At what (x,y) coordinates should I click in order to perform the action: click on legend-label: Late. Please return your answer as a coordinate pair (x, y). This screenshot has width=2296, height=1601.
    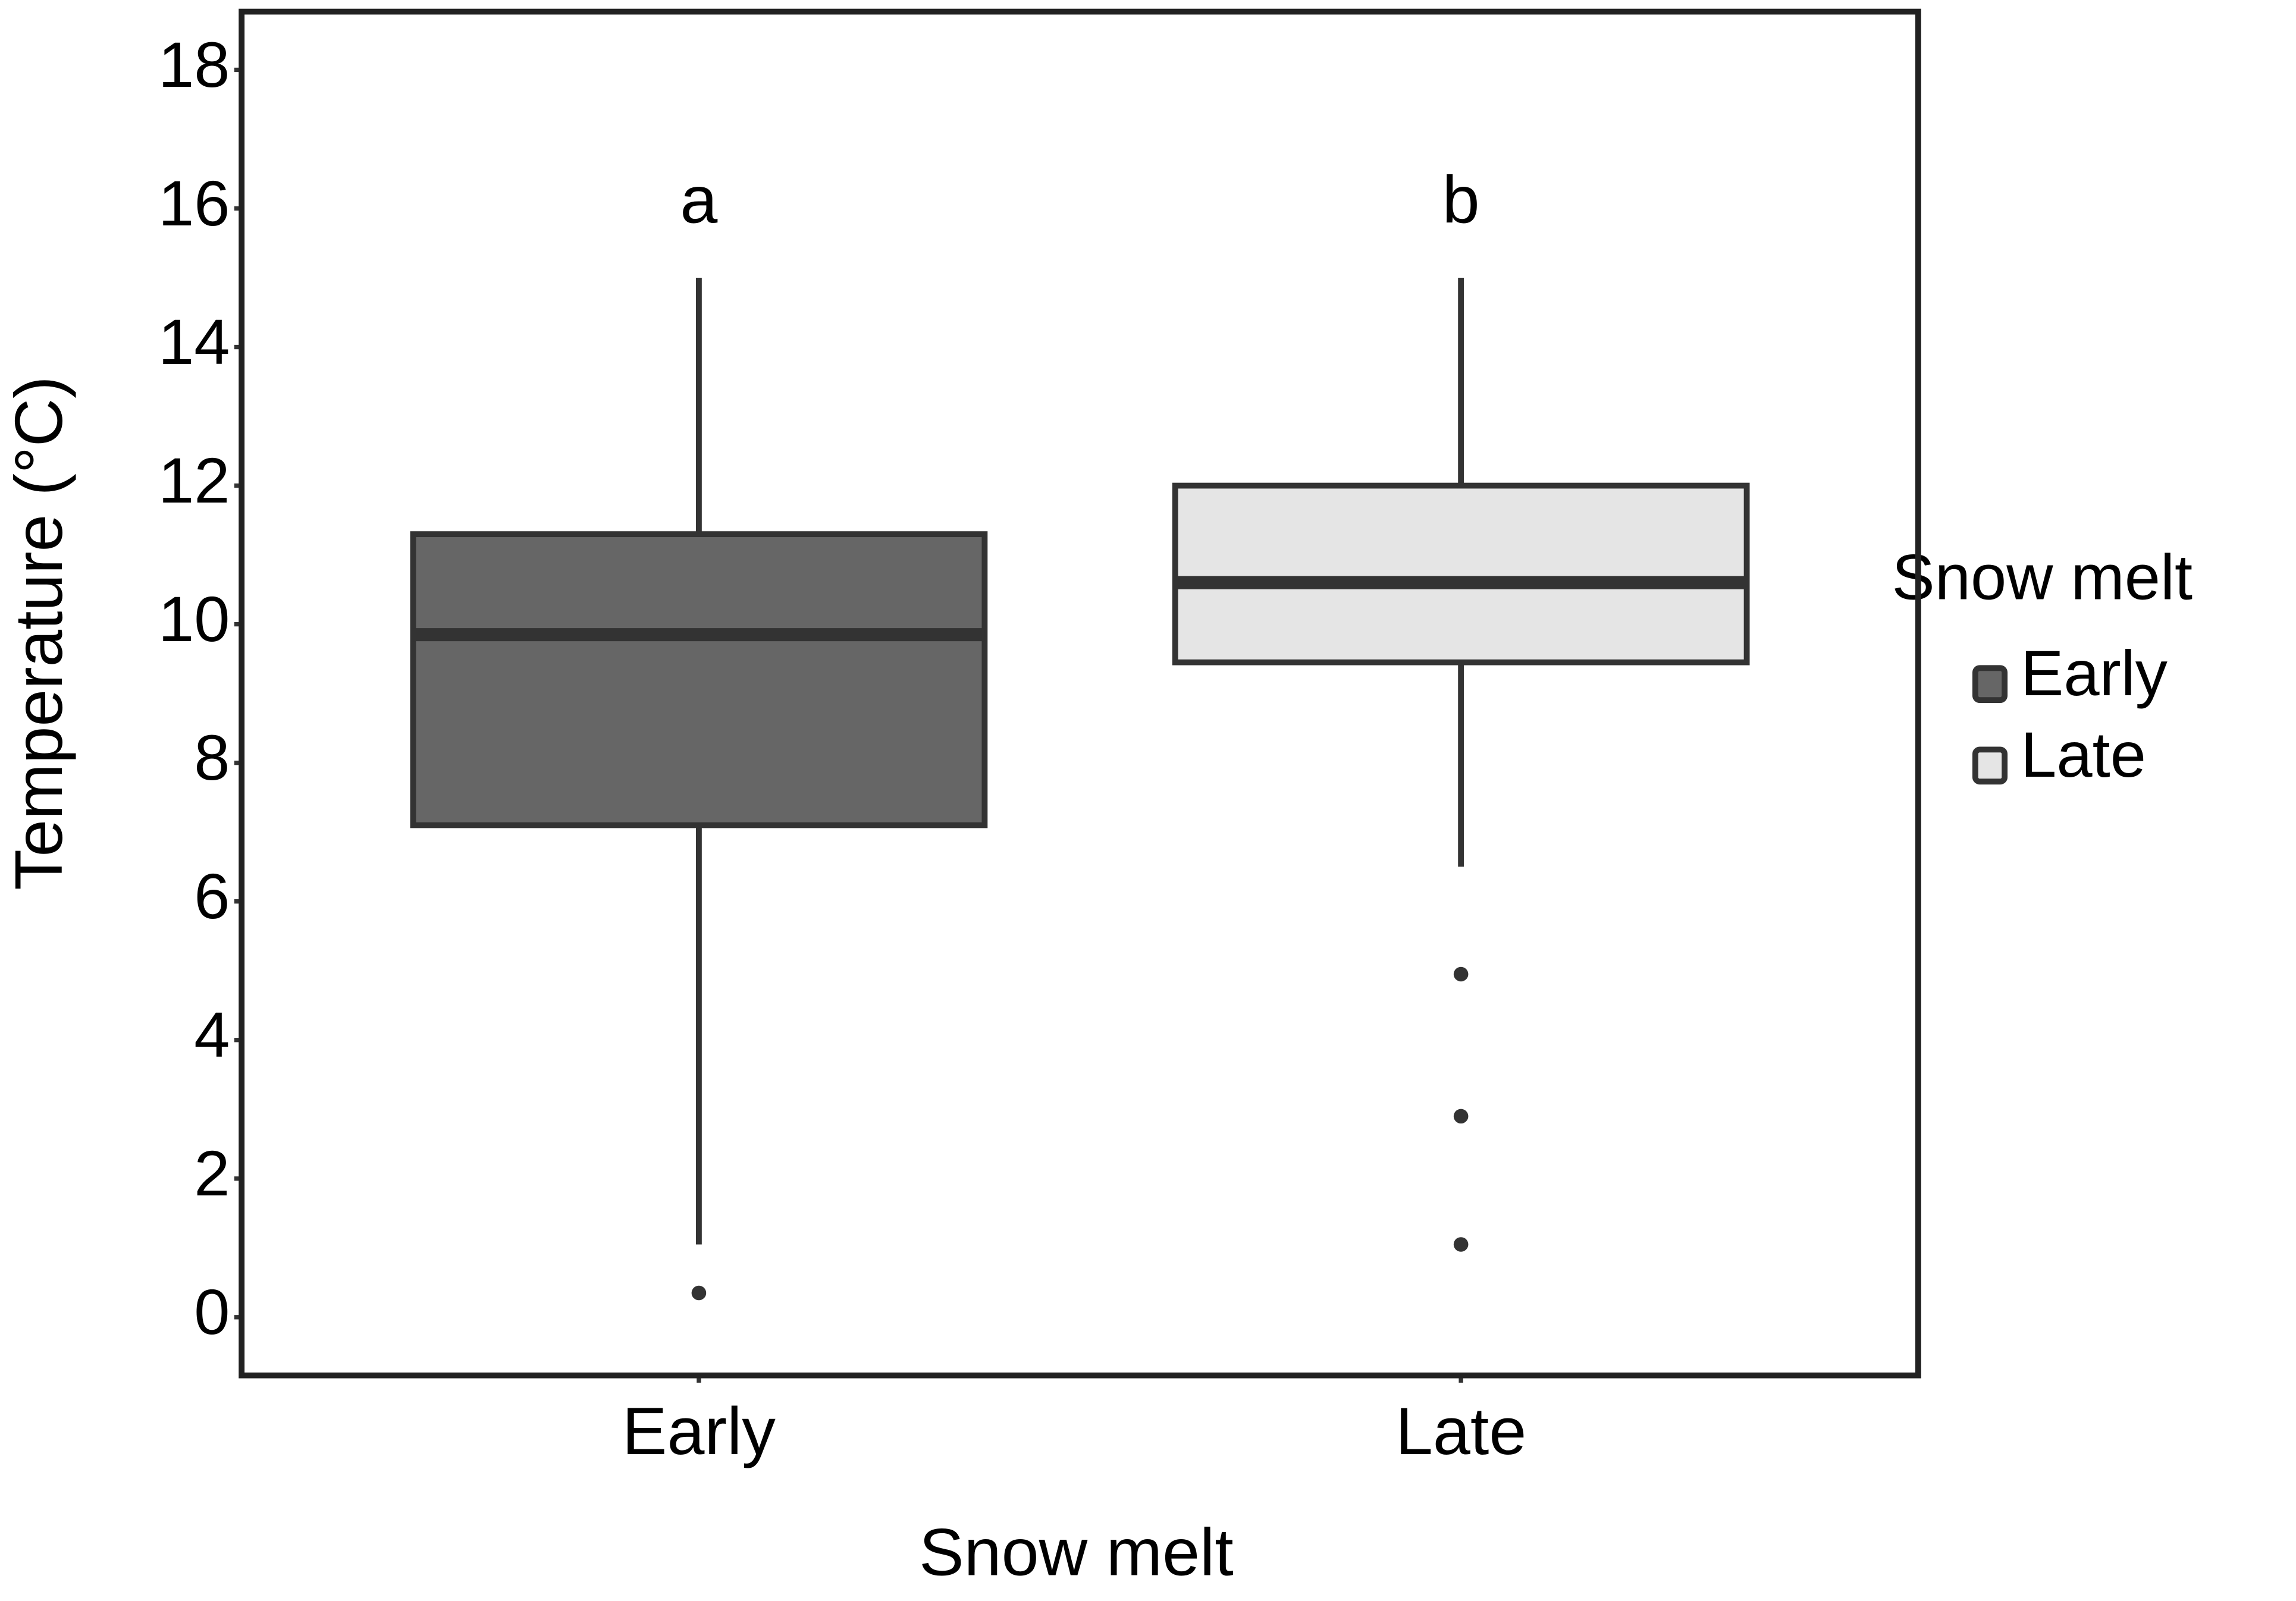
    Looking at the image, I should click on (2083, 754).